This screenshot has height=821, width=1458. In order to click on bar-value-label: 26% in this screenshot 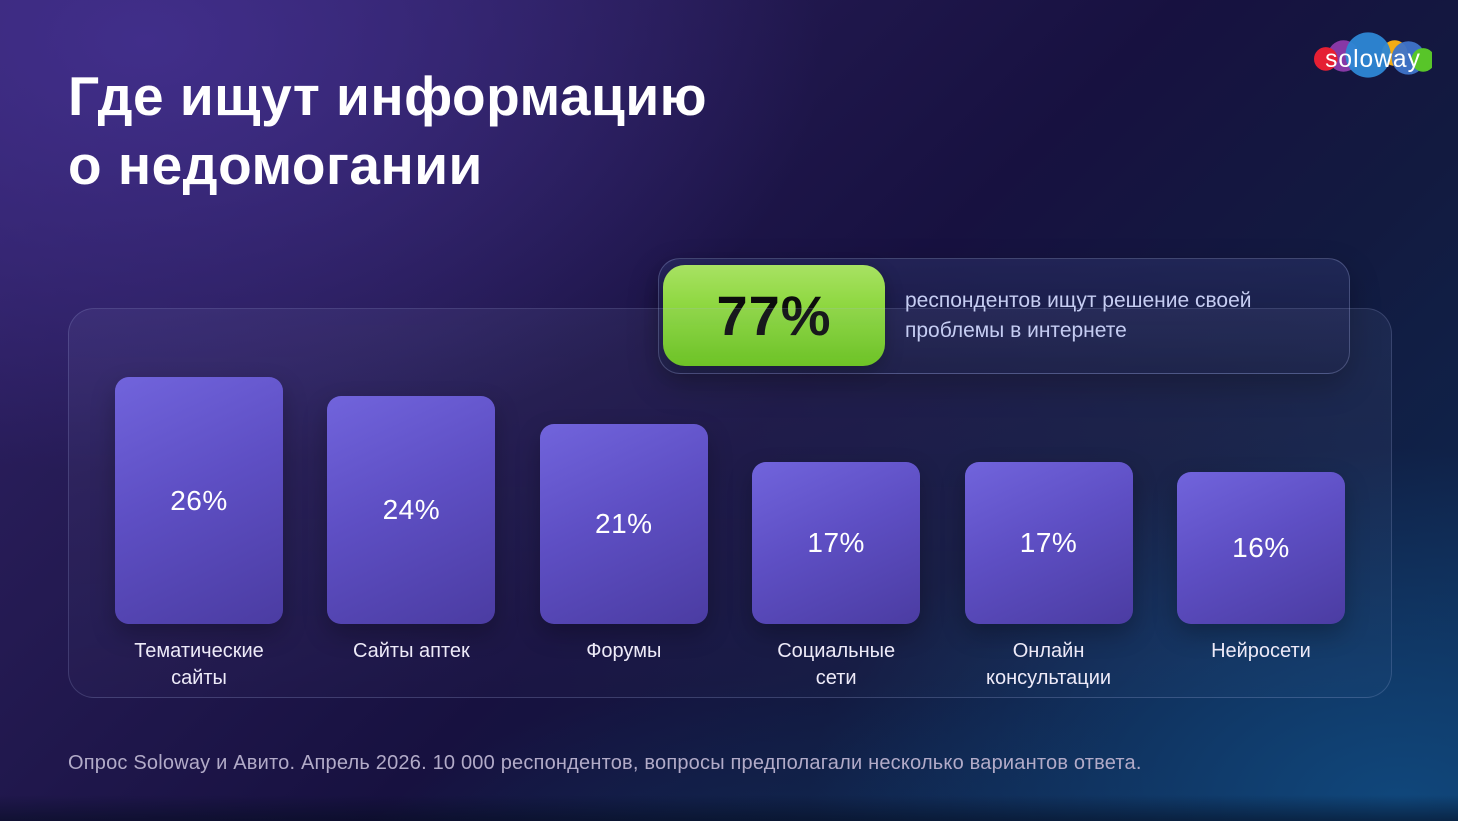, I will do `click(199, 500)`.